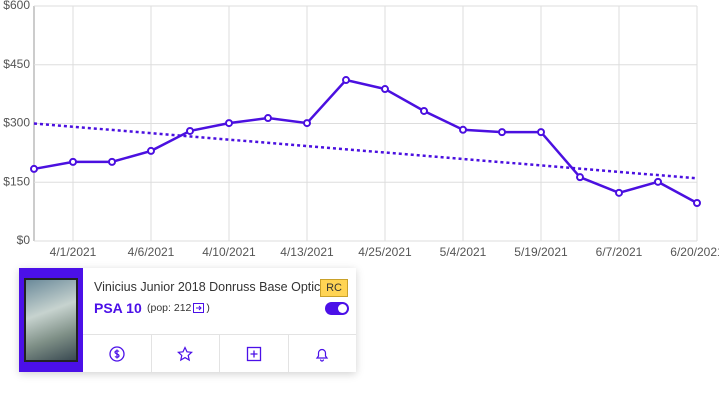 The width and height of the screenshot is (719, 403). What do you see at coordinates (16, 123) in the screenshot?
I see `y-tick-label: $300` at bounding box center [16, 123].